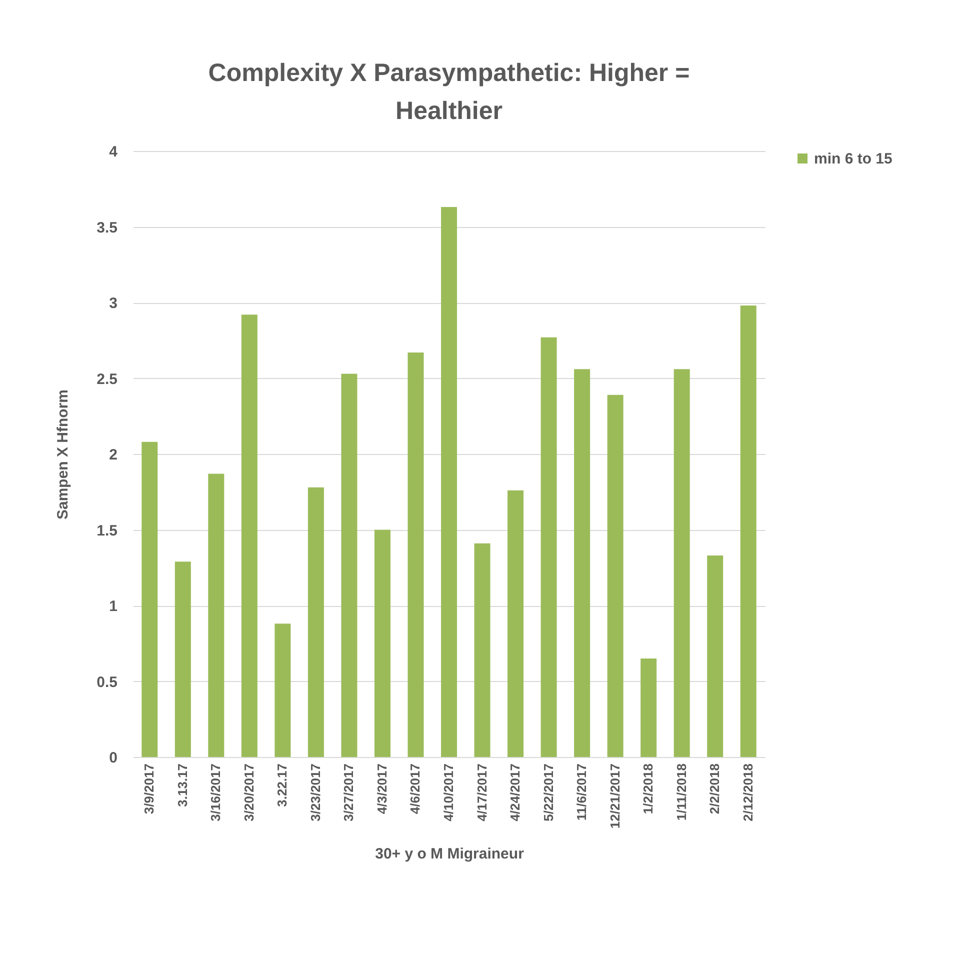  Describe the element at coordinates (415, 789) in the screenshot. I see `x-tick-label: 4/6/2017` at that location.